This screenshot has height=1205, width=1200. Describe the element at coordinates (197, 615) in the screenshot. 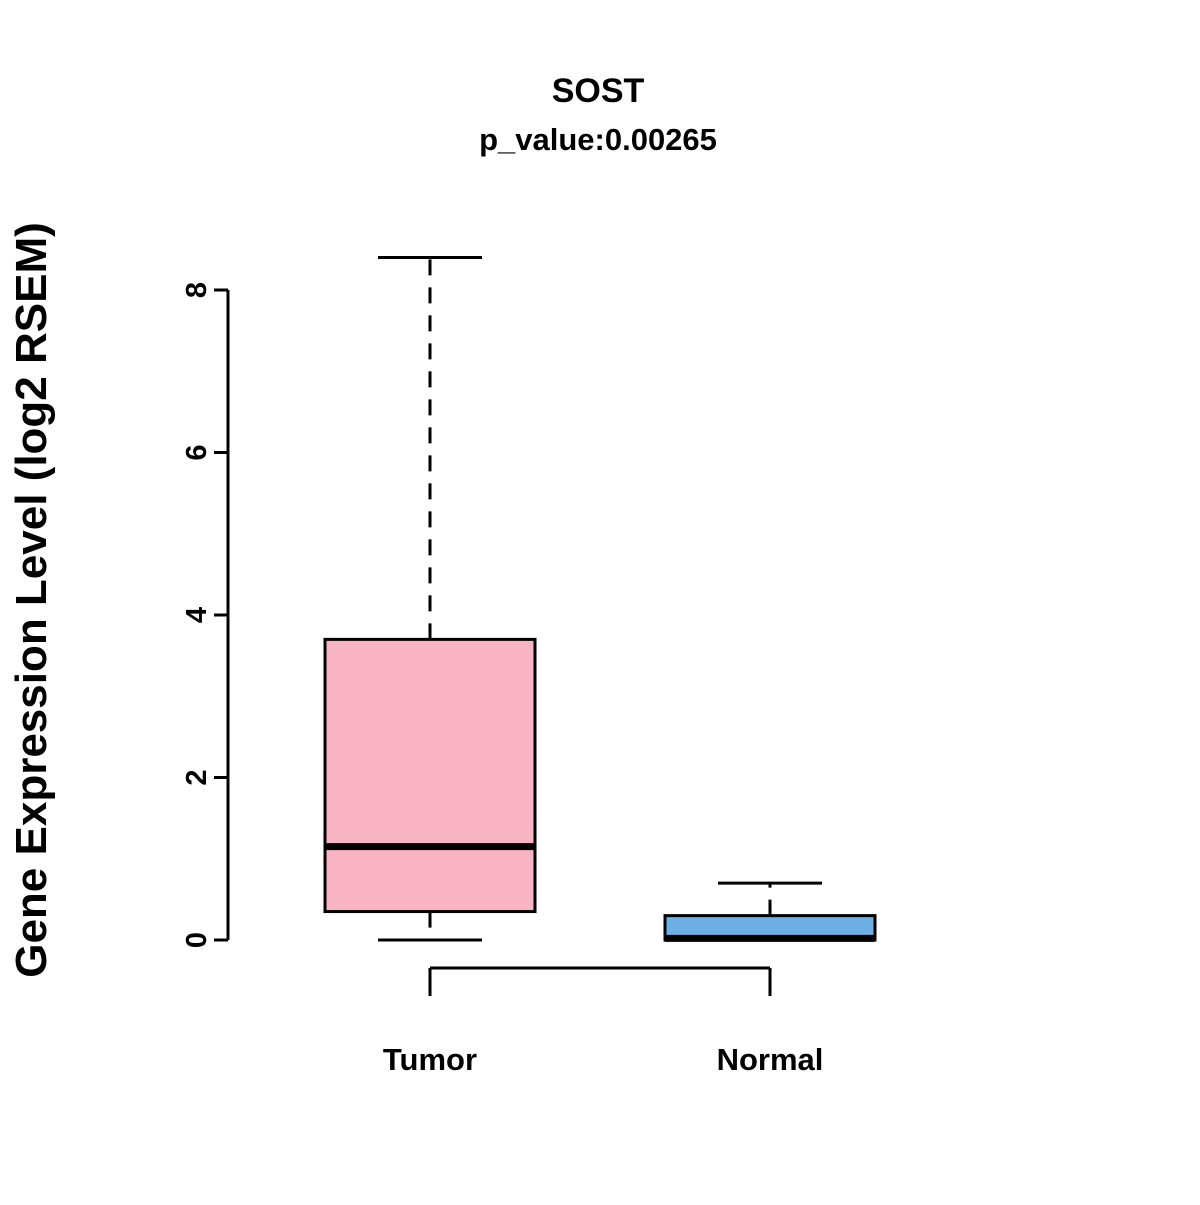

I see `y-tick-label: 4` at that location.